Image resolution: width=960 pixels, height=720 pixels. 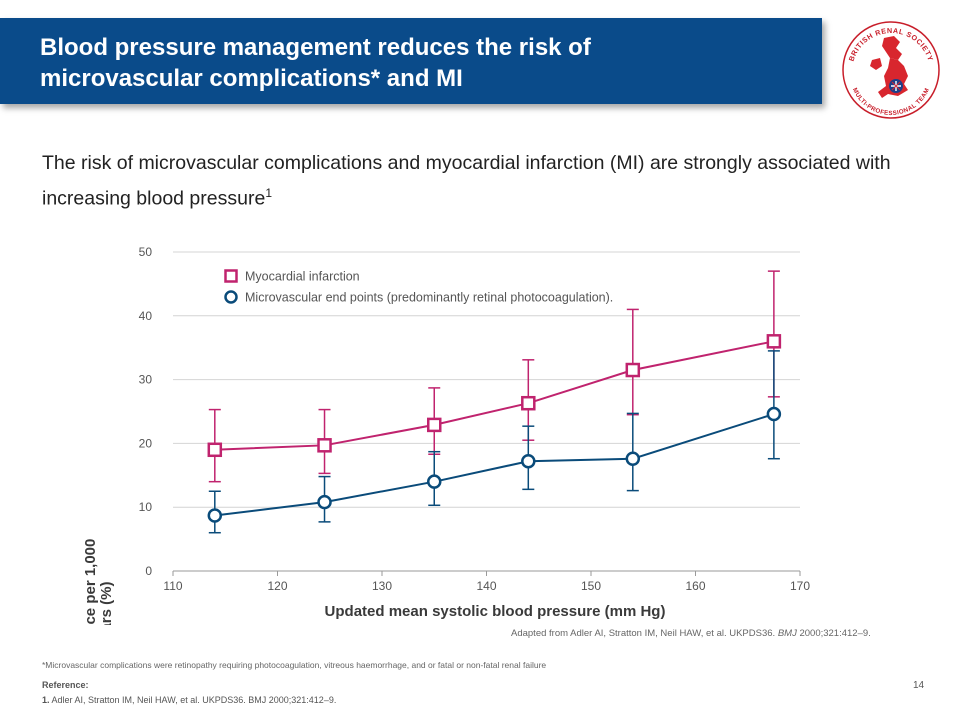 What do you see at coordinates (889, 67) in the screenshot?
I see `uk-map-icon` at bounding box center [889, 67].